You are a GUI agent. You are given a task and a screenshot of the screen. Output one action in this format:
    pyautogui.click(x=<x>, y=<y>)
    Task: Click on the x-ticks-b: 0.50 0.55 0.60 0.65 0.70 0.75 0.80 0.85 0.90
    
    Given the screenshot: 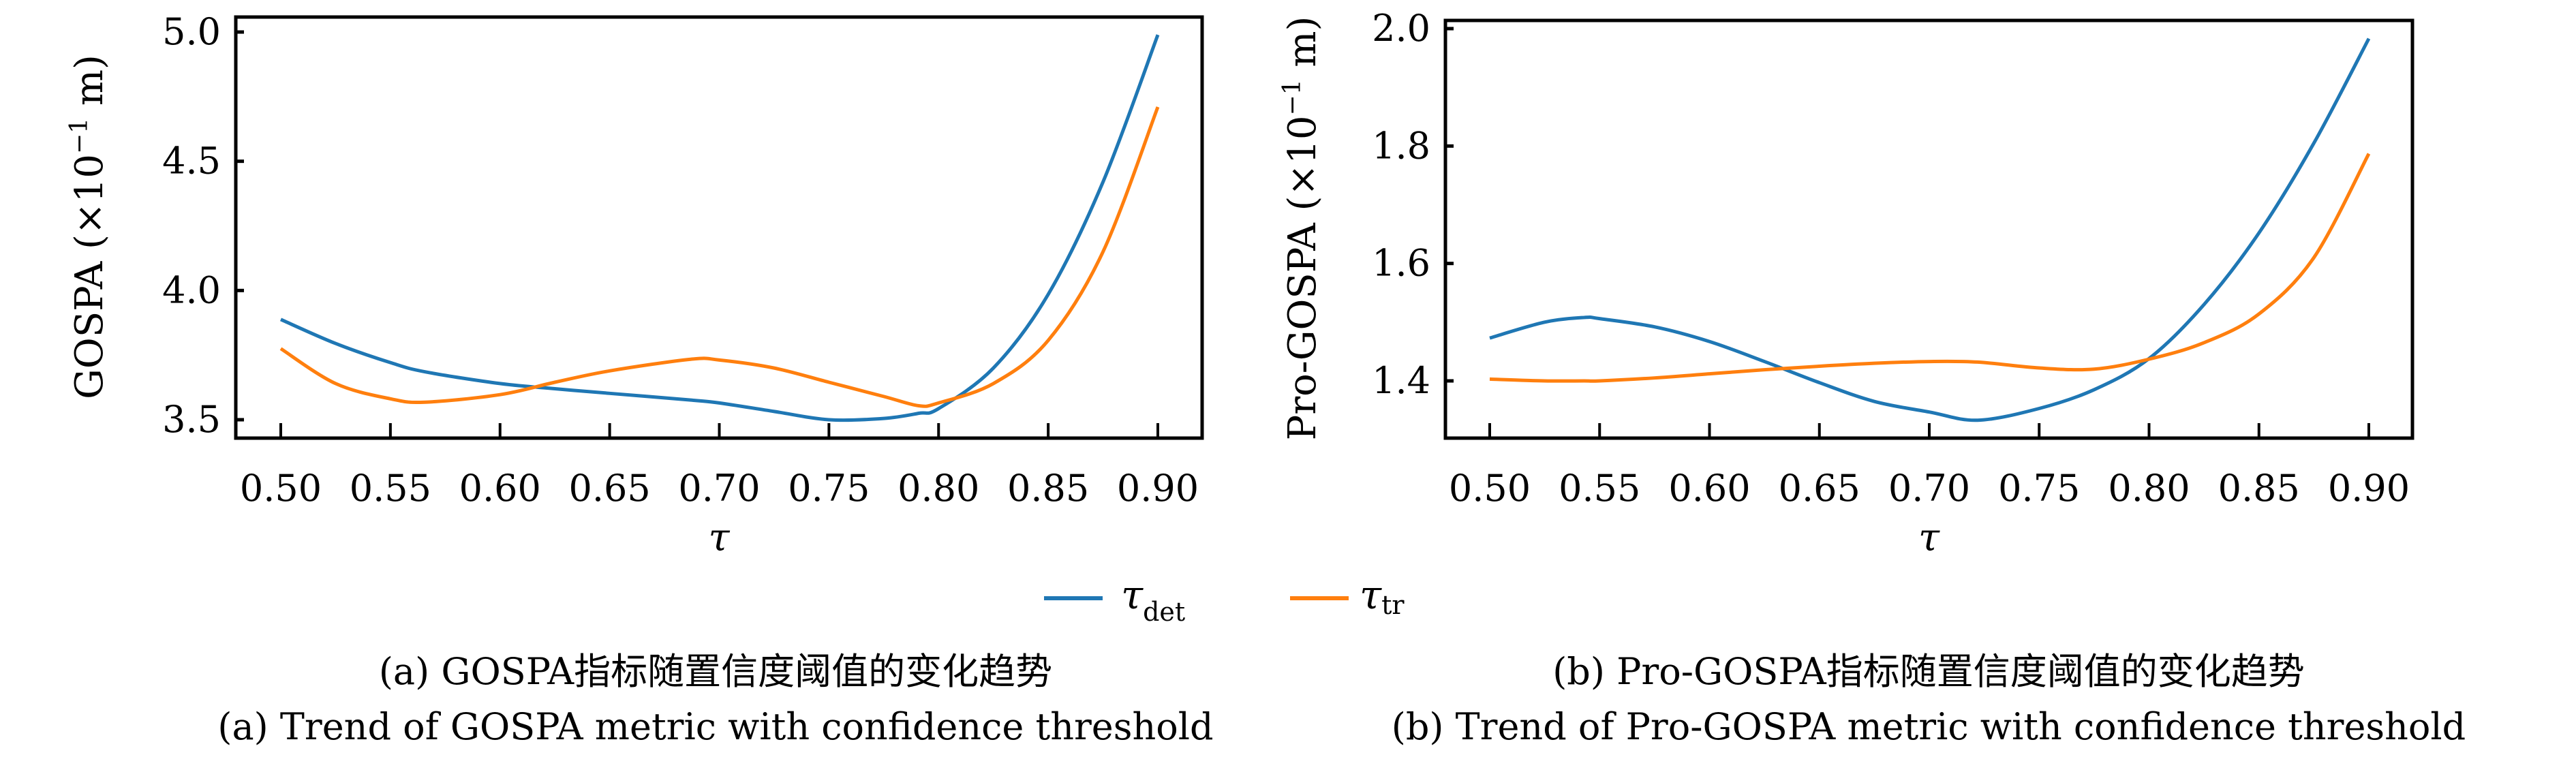 What is the action you would take?
    pyautogui.click(x=1929, y=466)
    